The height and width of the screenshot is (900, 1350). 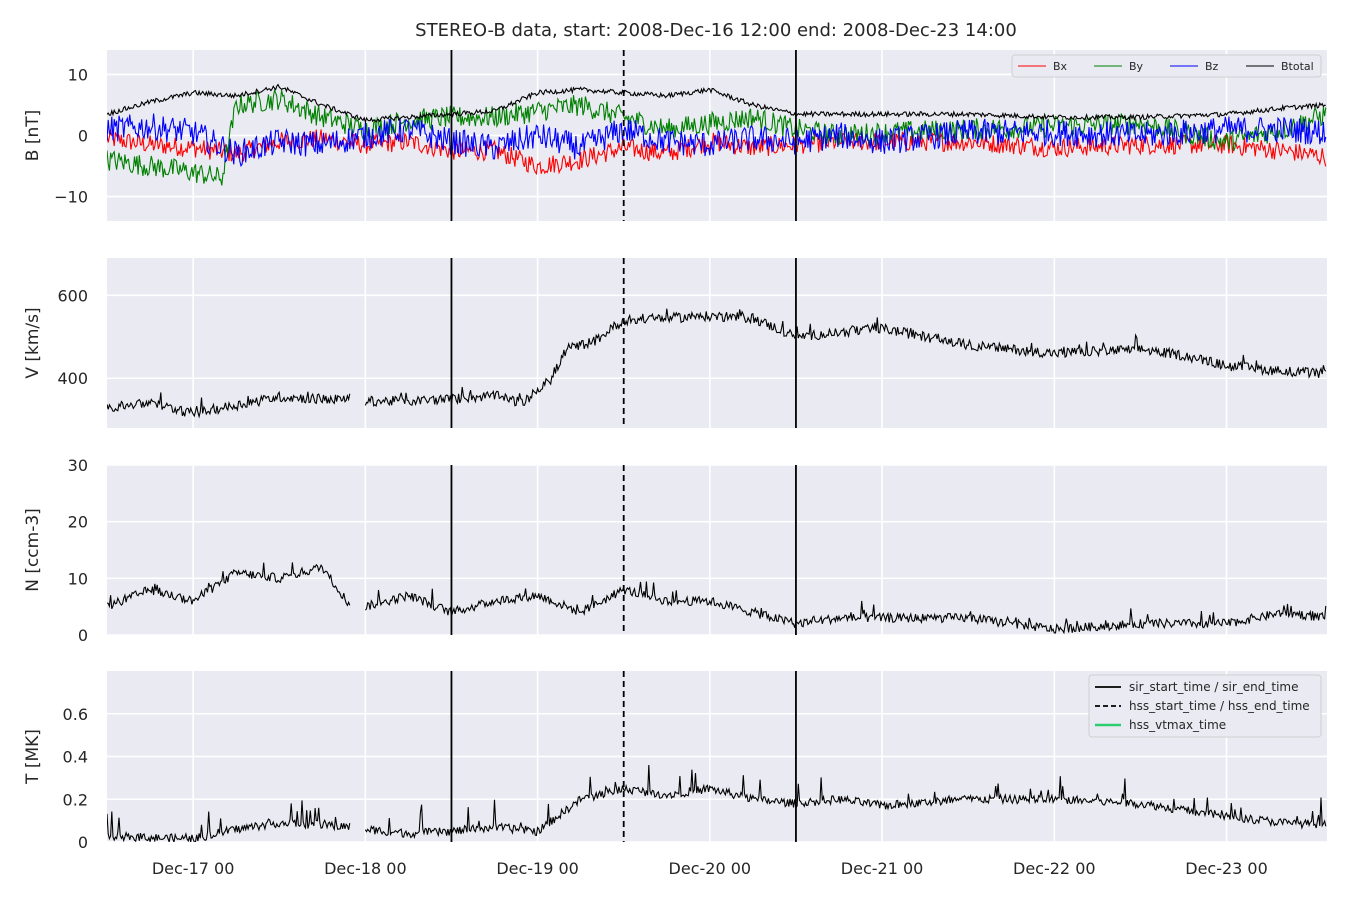 I want to click on series-line-btotal, so click(x=716, y=104).